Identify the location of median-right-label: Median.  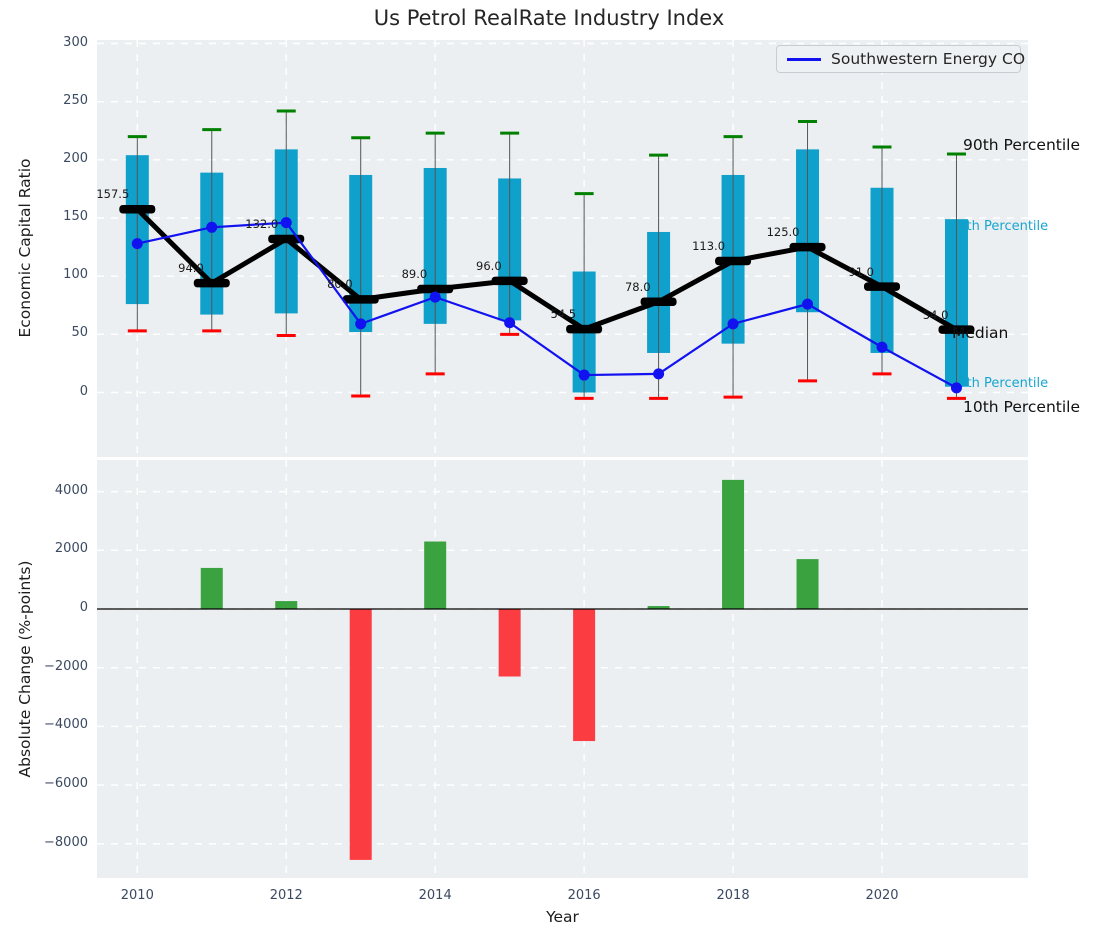
(980, 333).